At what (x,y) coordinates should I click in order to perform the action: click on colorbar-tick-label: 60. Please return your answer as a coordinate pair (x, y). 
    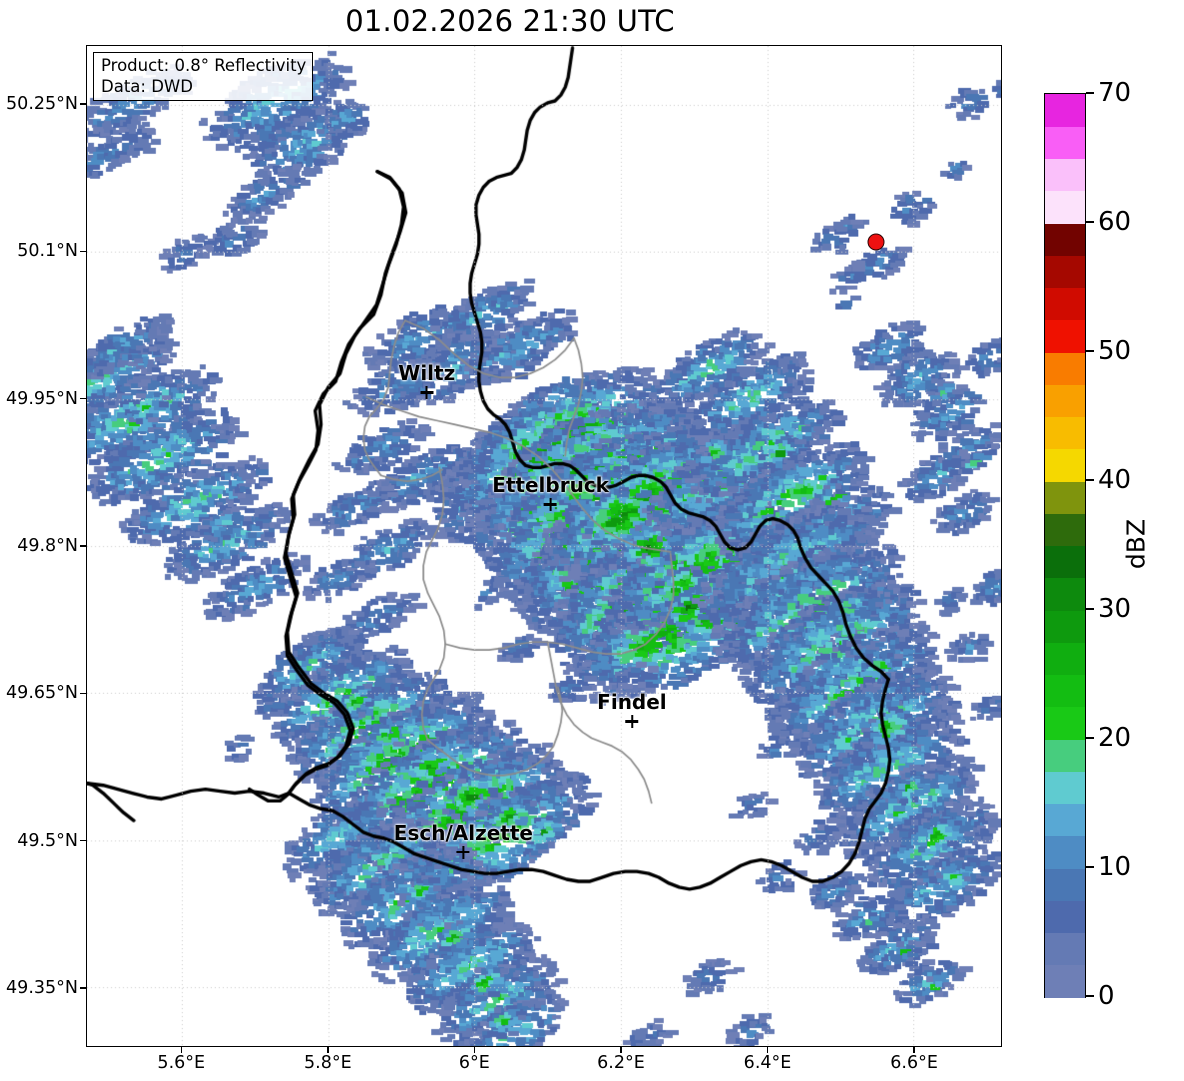
    Looking at the image, I should click on (1115, 222).